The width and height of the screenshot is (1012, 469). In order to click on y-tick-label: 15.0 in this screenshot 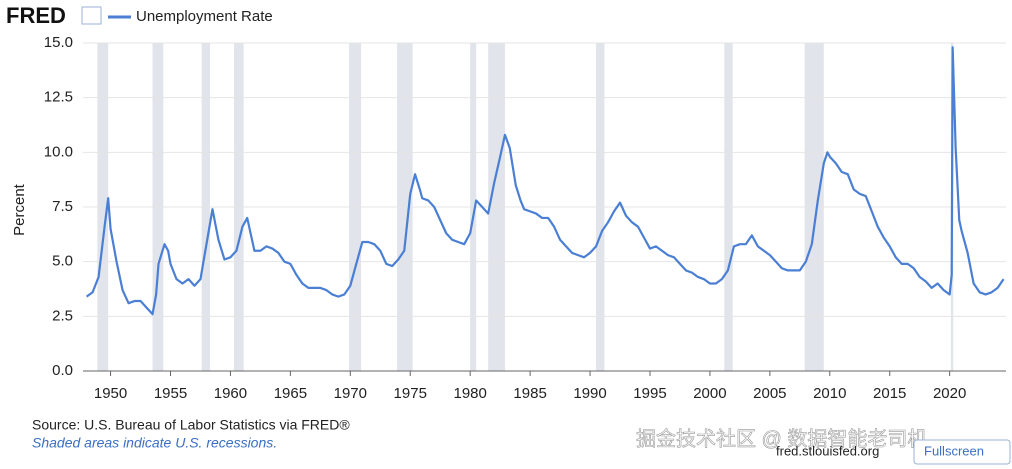, I will do `click(58, 42)`.